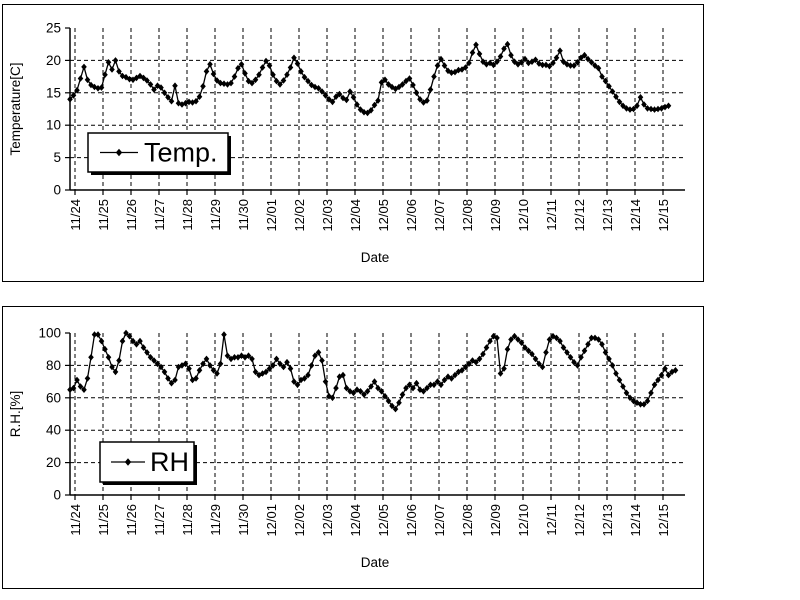  I want to click on svg-text: R.H.[%], so click(15, 414).